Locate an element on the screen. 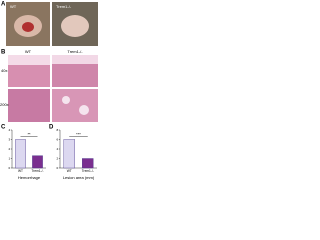 The height and width of the screenshot is (240, 320). x-axis-label: Lesion area (mm) is located at coordinates (79, 177).